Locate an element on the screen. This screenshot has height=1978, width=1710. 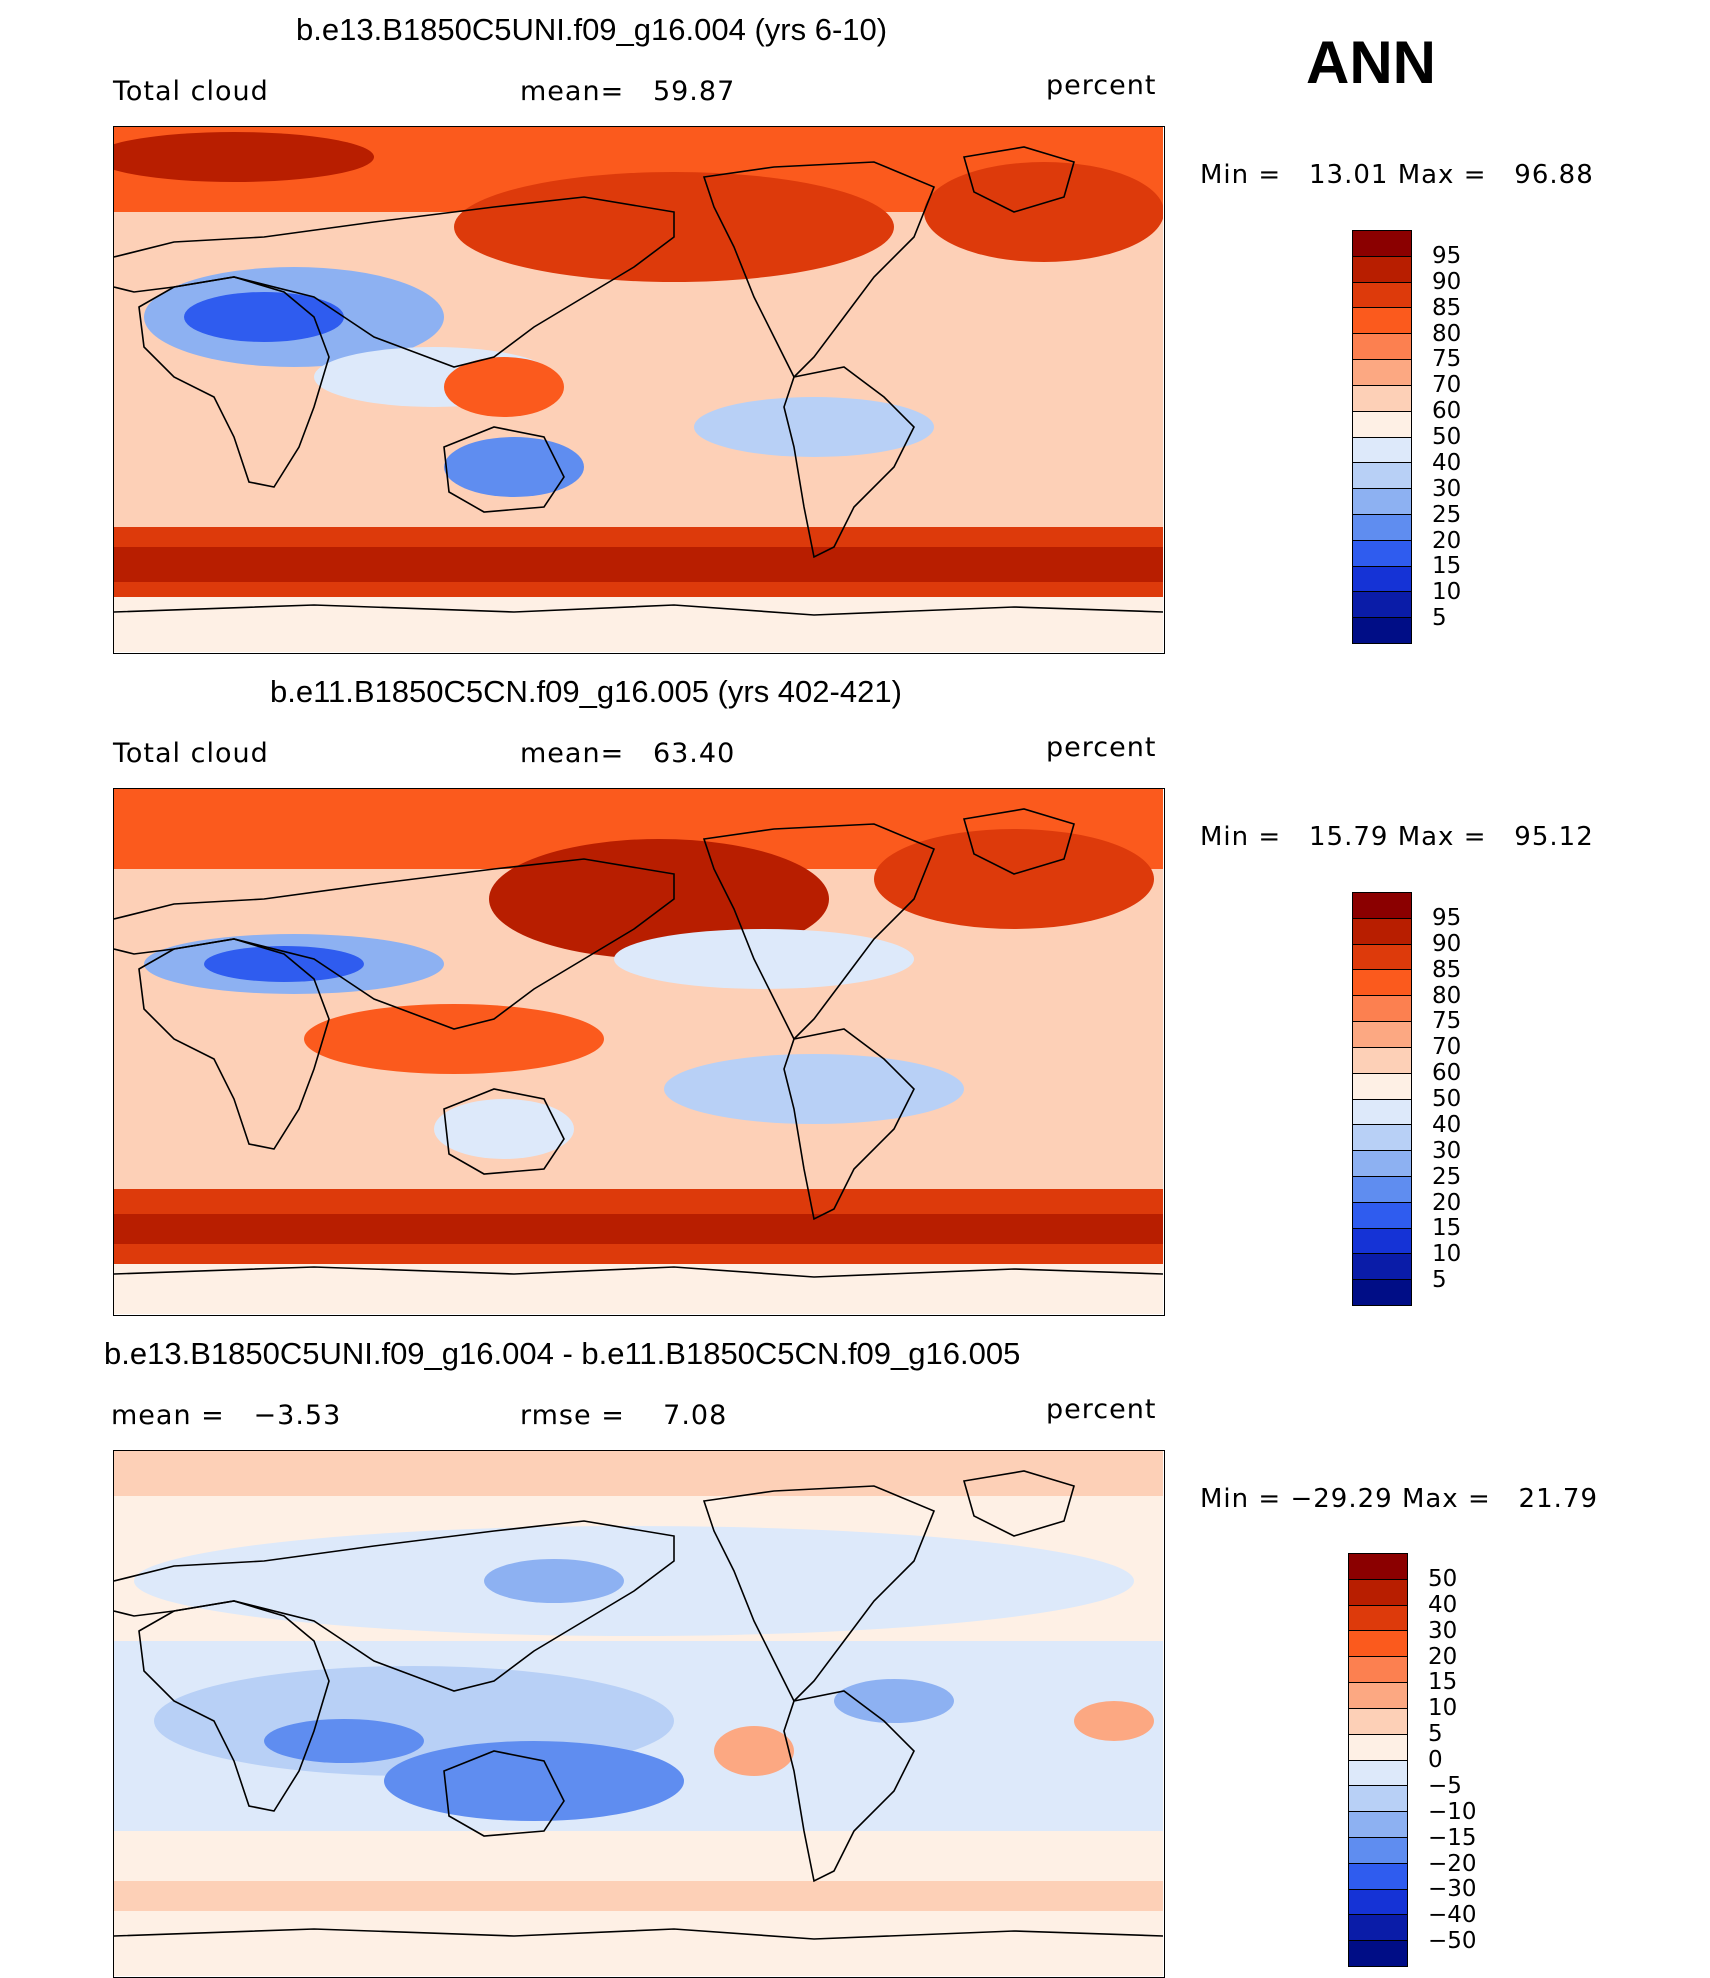
colorbar-level-label: 5 is located at coordinates (1439, 1280).